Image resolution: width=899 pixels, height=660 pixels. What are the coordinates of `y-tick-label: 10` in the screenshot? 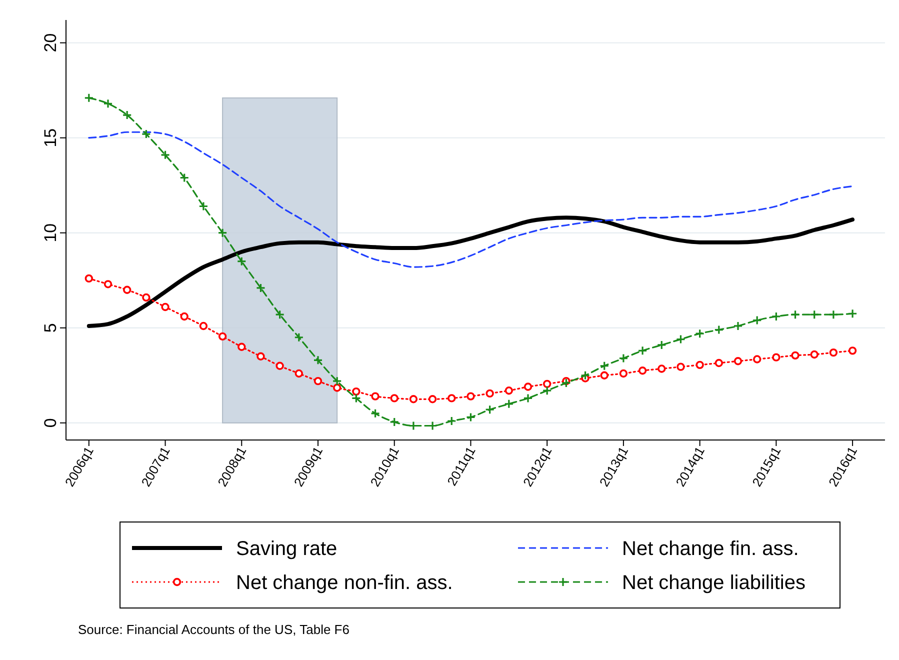 It's located at (50, 232).